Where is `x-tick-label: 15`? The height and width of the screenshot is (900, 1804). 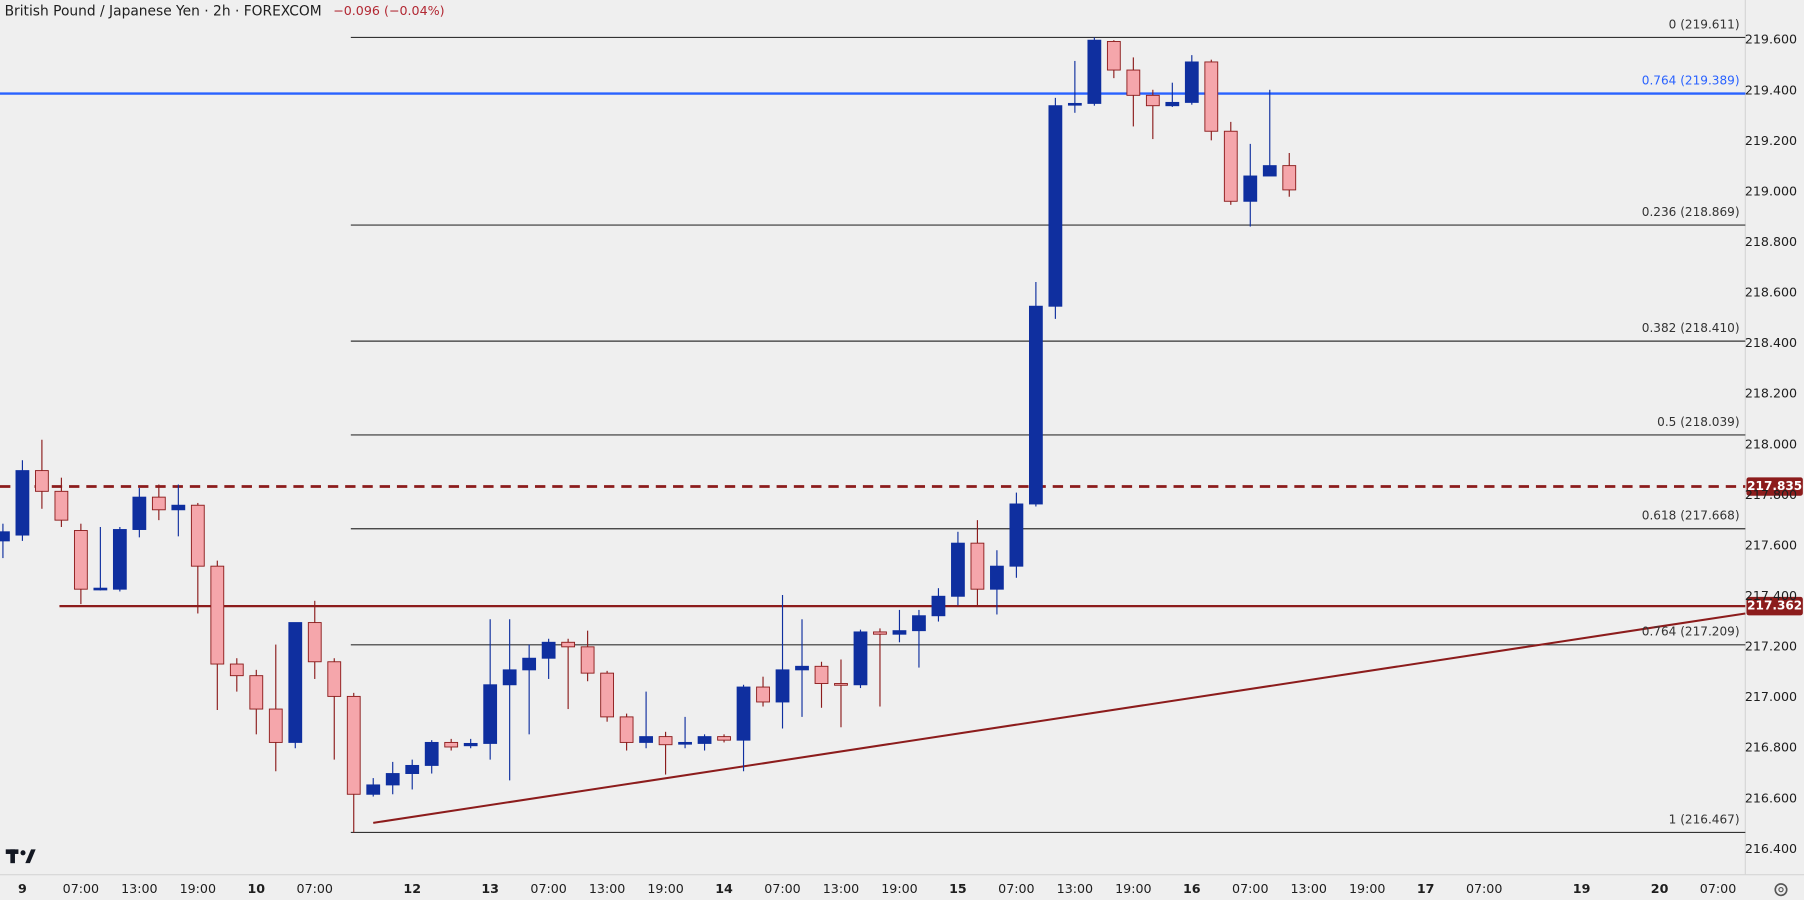 x-tick-label: 15 is located at coordinates (958, 888).